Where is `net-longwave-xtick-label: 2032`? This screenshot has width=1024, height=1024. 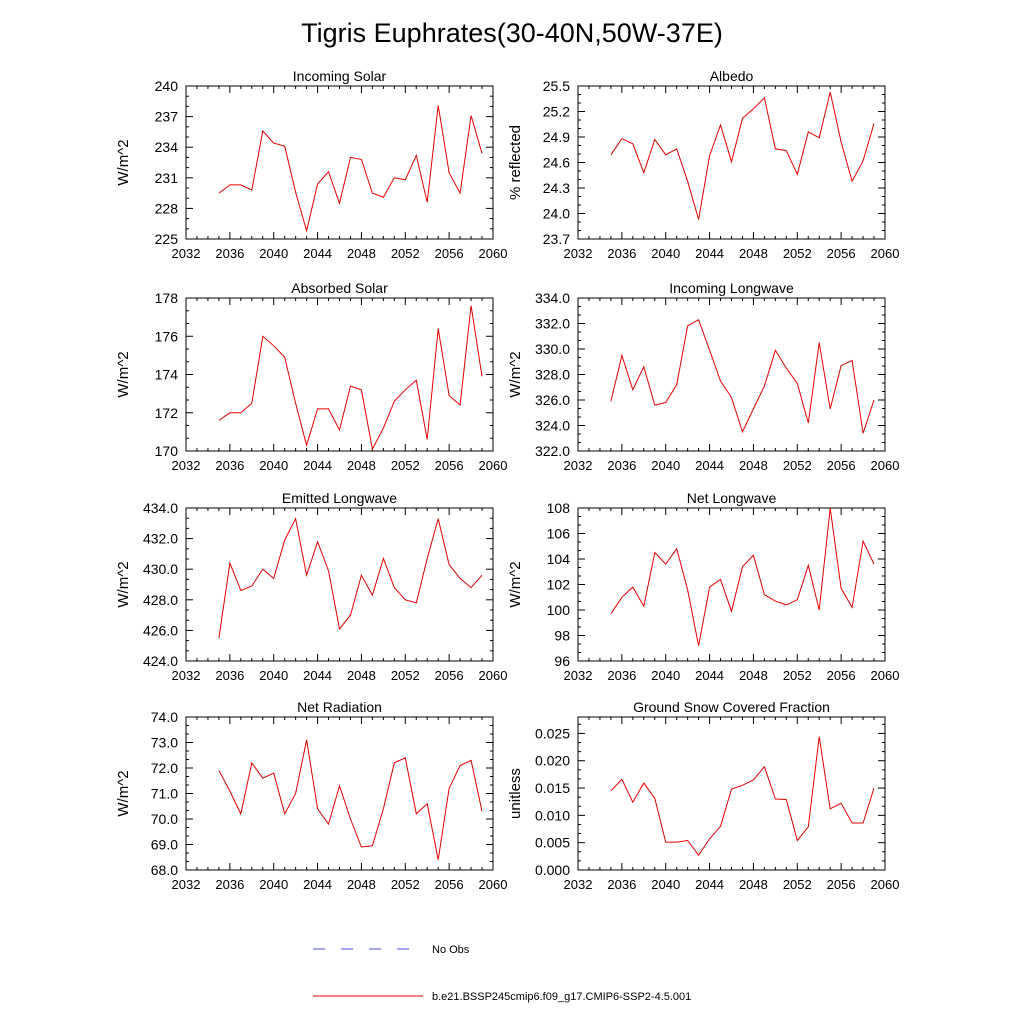 net-longwave-xtick-label: 2032 is located at coordinates (578, 675).